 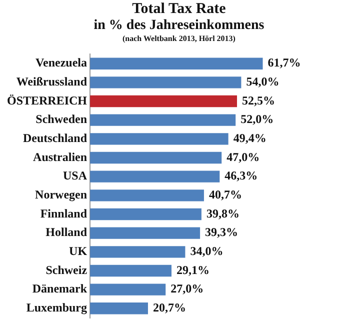 I want to click on y-tick-label: Australien, so click(x=60, y=157).